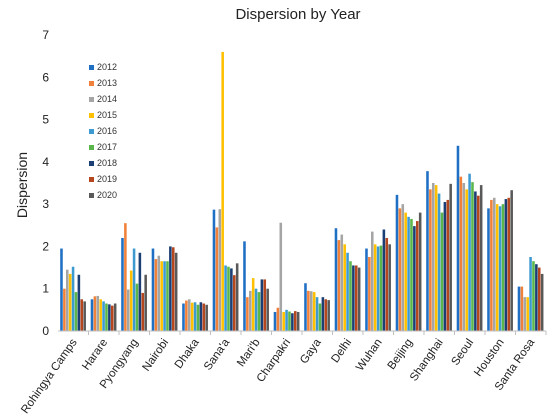  I want to click on y-tick-label: 0, so click(45, 331).